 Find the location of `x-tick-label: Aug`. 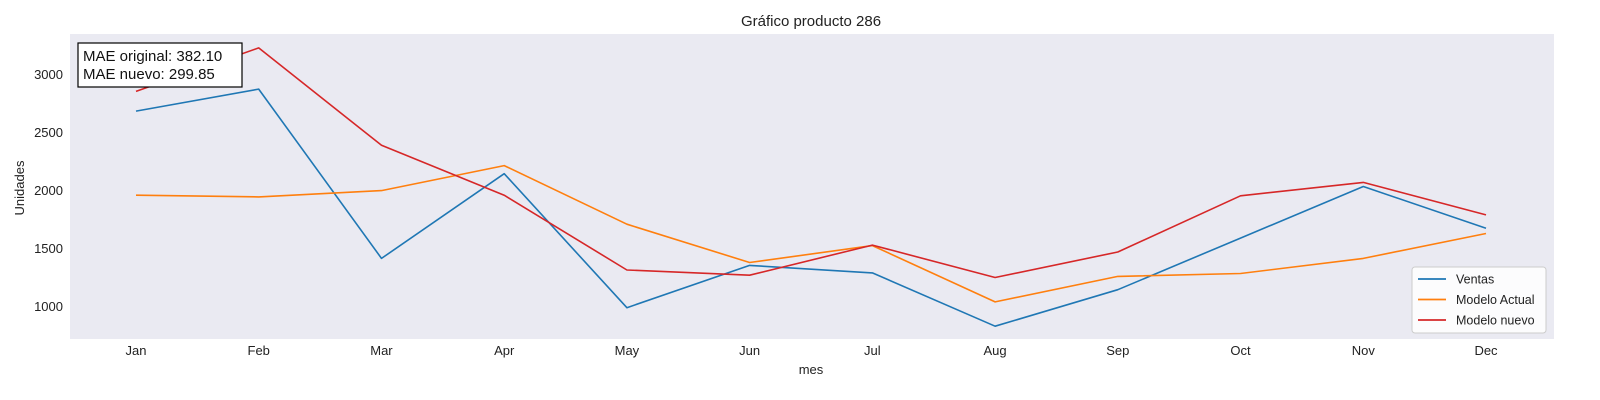

x-tick-label: Aug is located at coordinates (995, 350).